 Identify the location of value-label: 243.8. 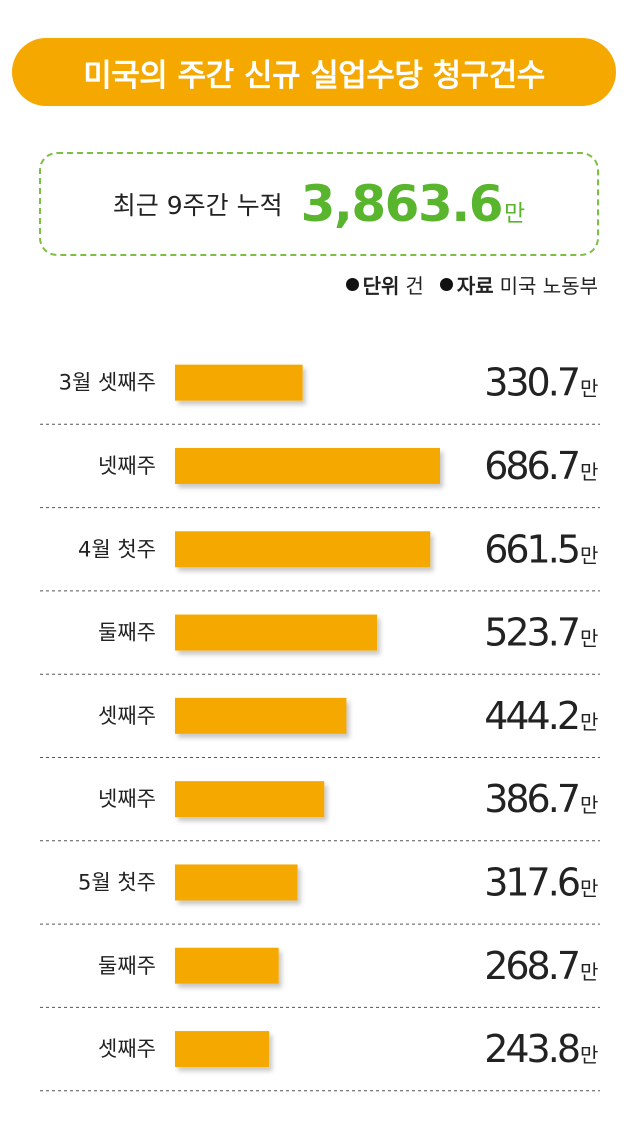
(531, 1049).